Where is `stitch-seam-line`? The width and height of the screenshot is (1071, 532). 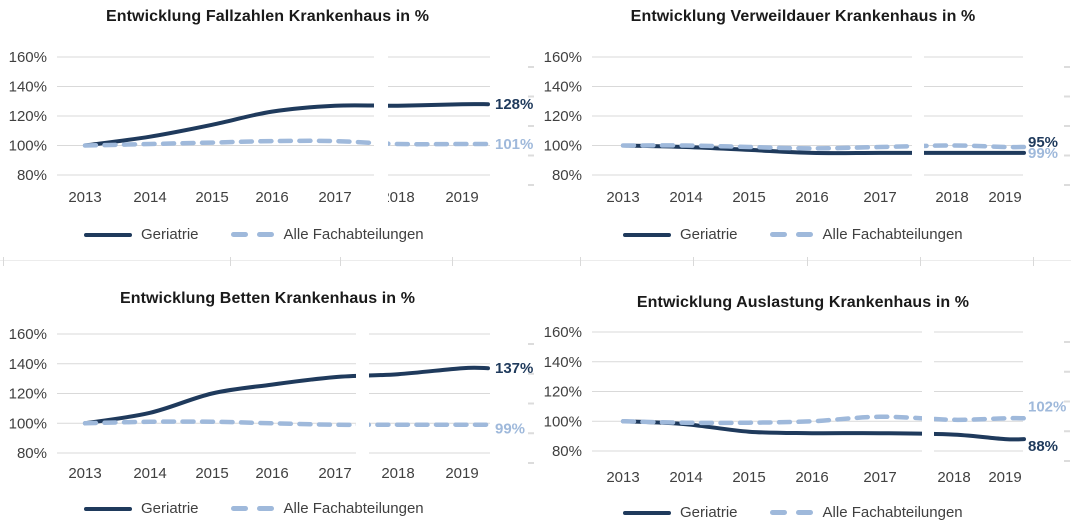
stitch-seam-line is located at coordinates (535, 261).